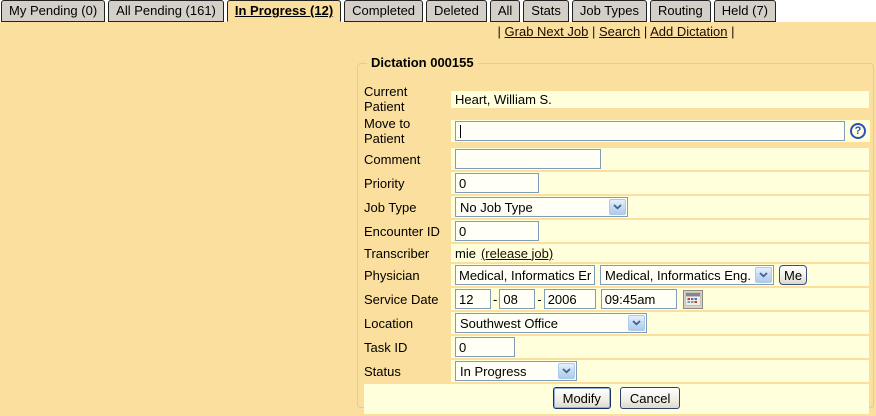 The image size is (876, 416). I want to click on job-type-select: No Job Type, so click(541, 207).